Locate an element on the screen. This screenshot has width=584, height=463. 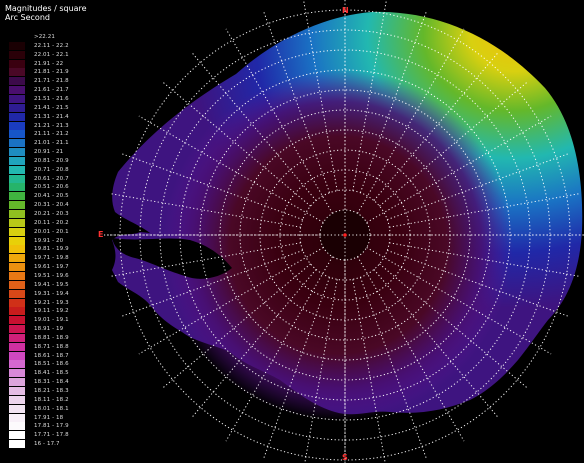
zenith-center-dot is located at coordinates (345, 235).